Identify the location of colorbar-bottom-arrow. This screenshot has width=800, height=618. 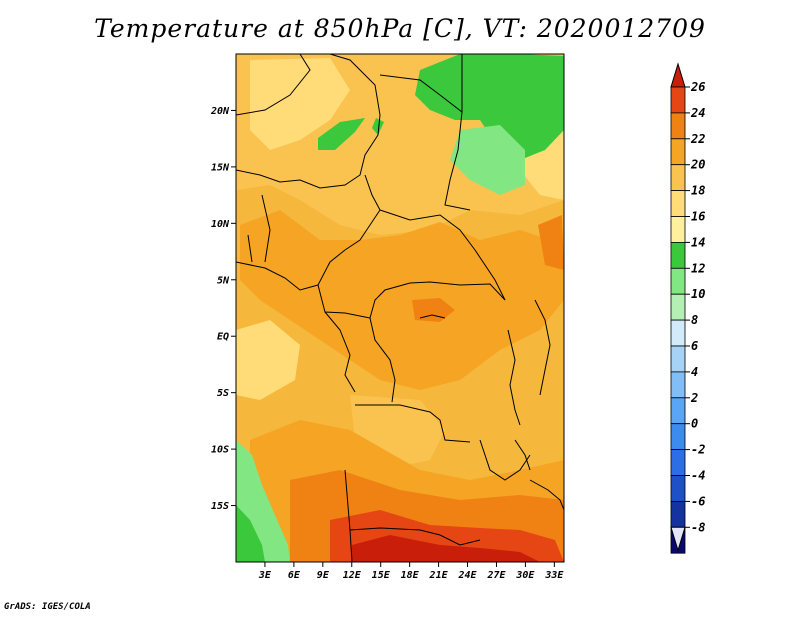
(678, 539).